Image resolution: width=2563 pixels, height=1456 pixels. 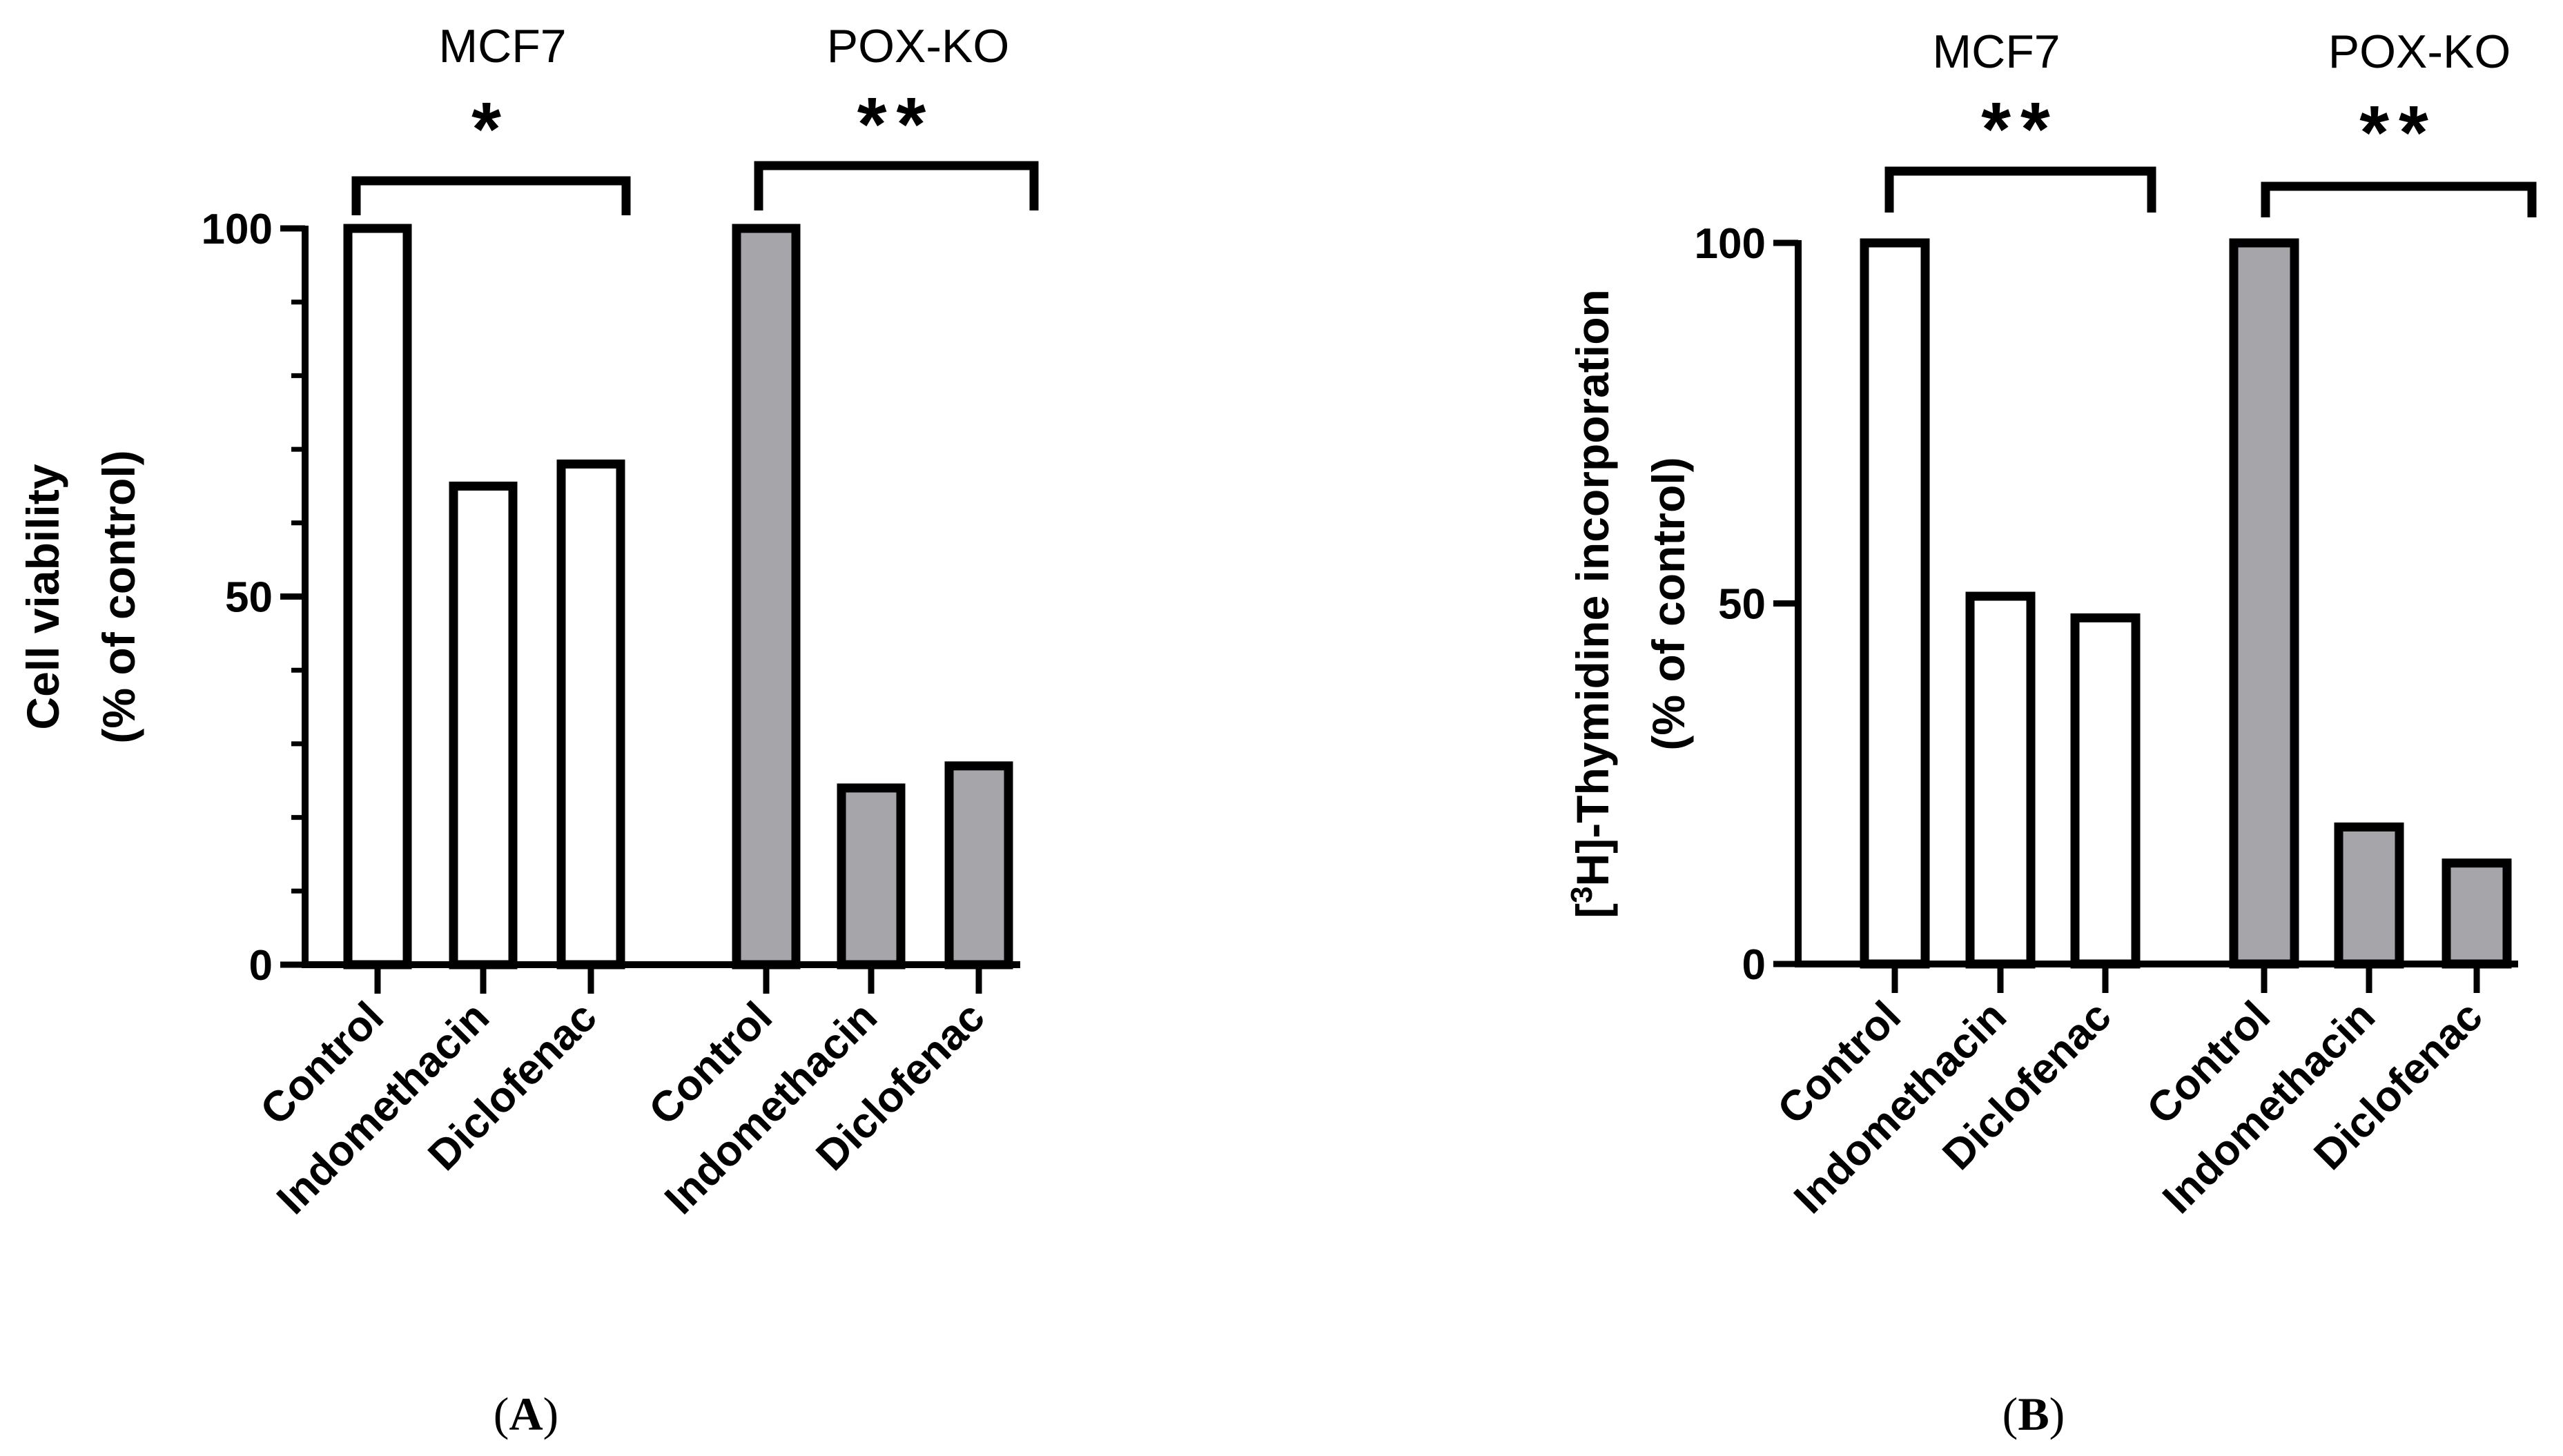 I want to click on panel-label: (B), so click(x=2033, y=1414).